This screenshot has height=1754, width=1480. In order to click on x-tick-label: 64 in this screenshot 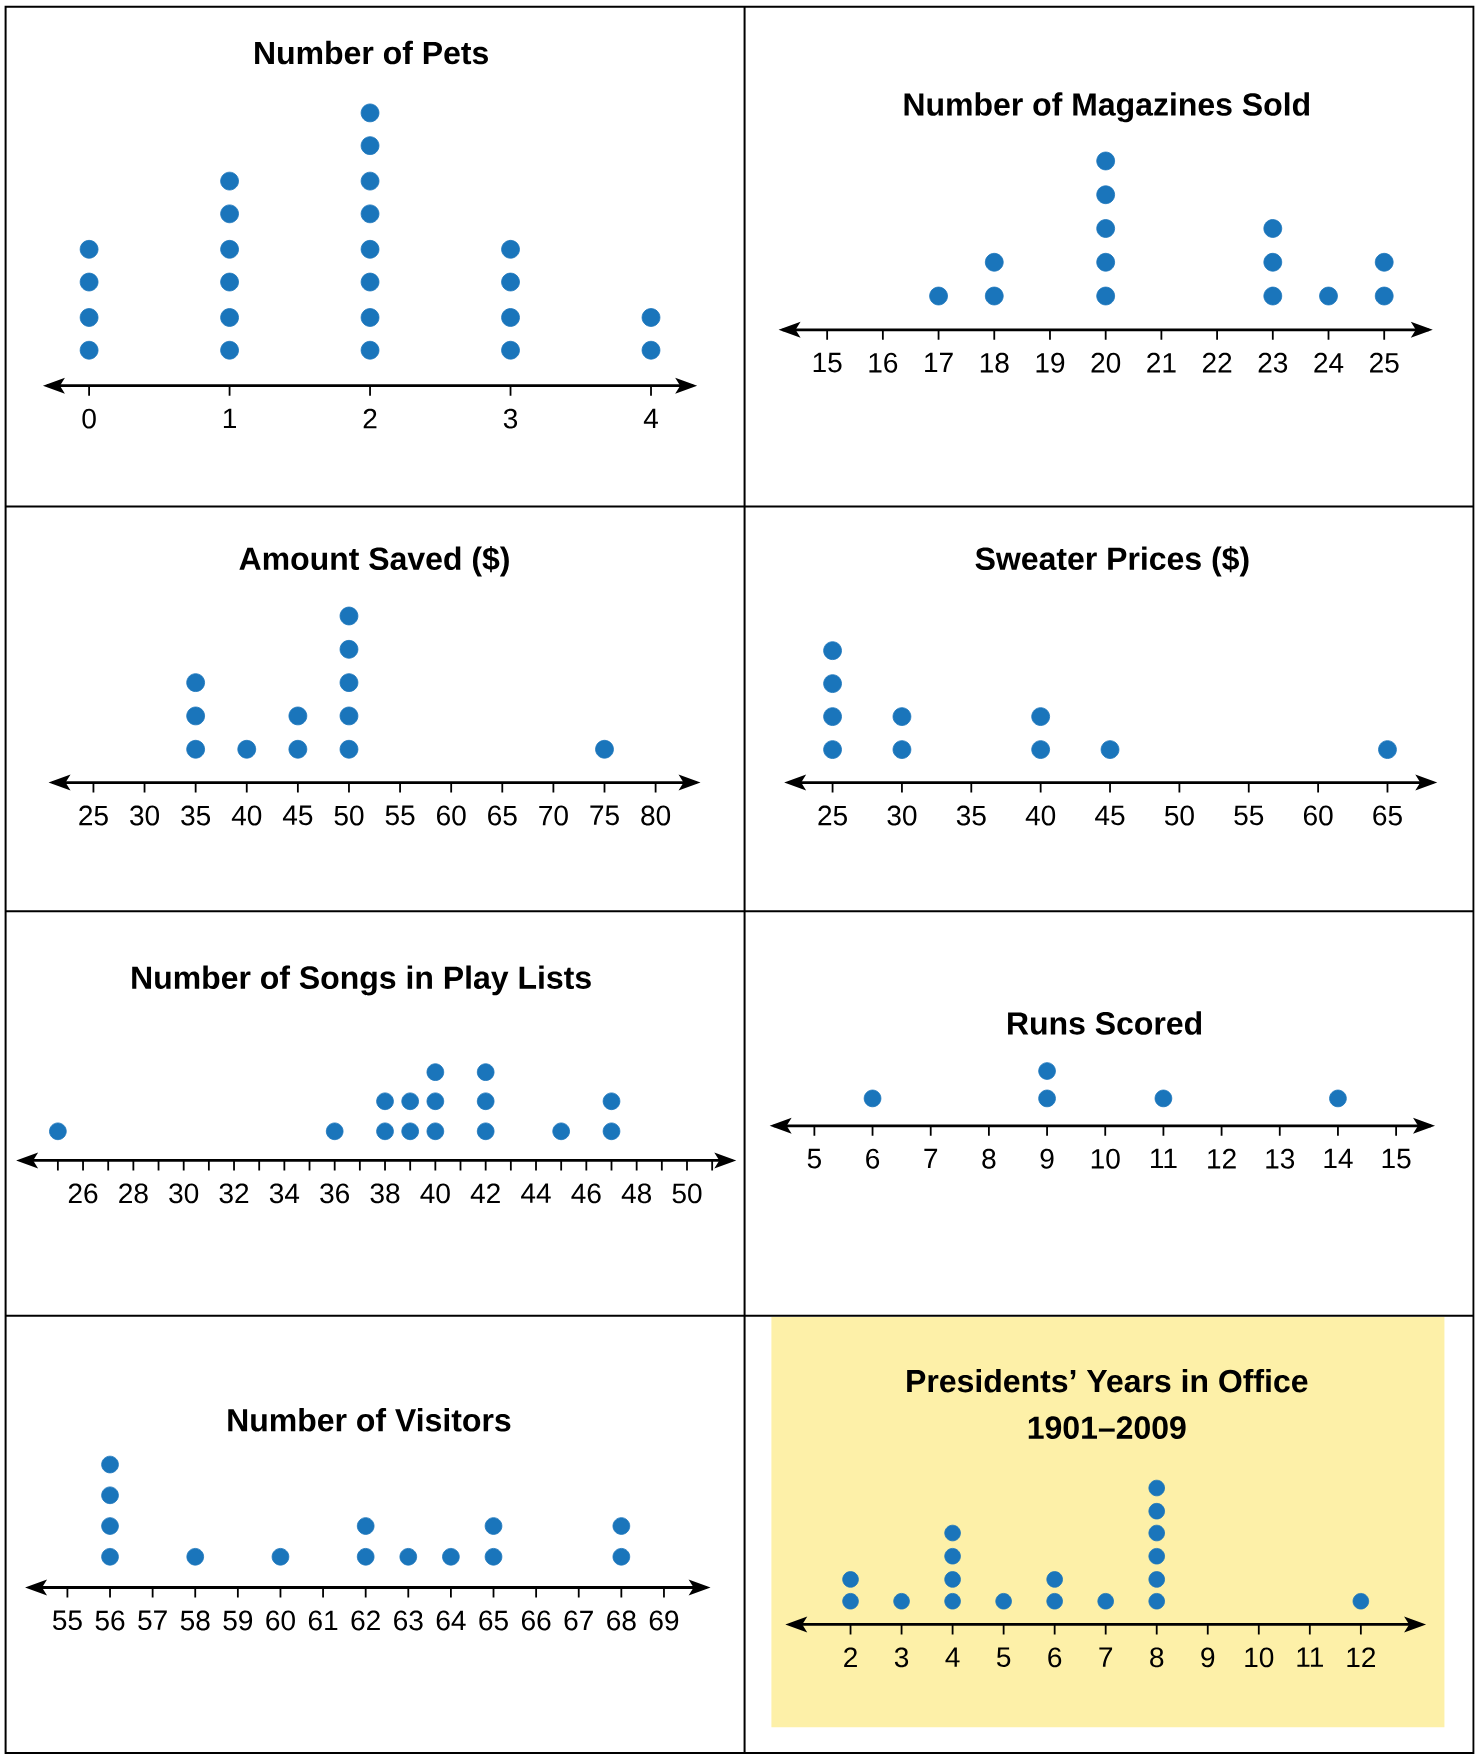, I will do `click(451, 1620)`.